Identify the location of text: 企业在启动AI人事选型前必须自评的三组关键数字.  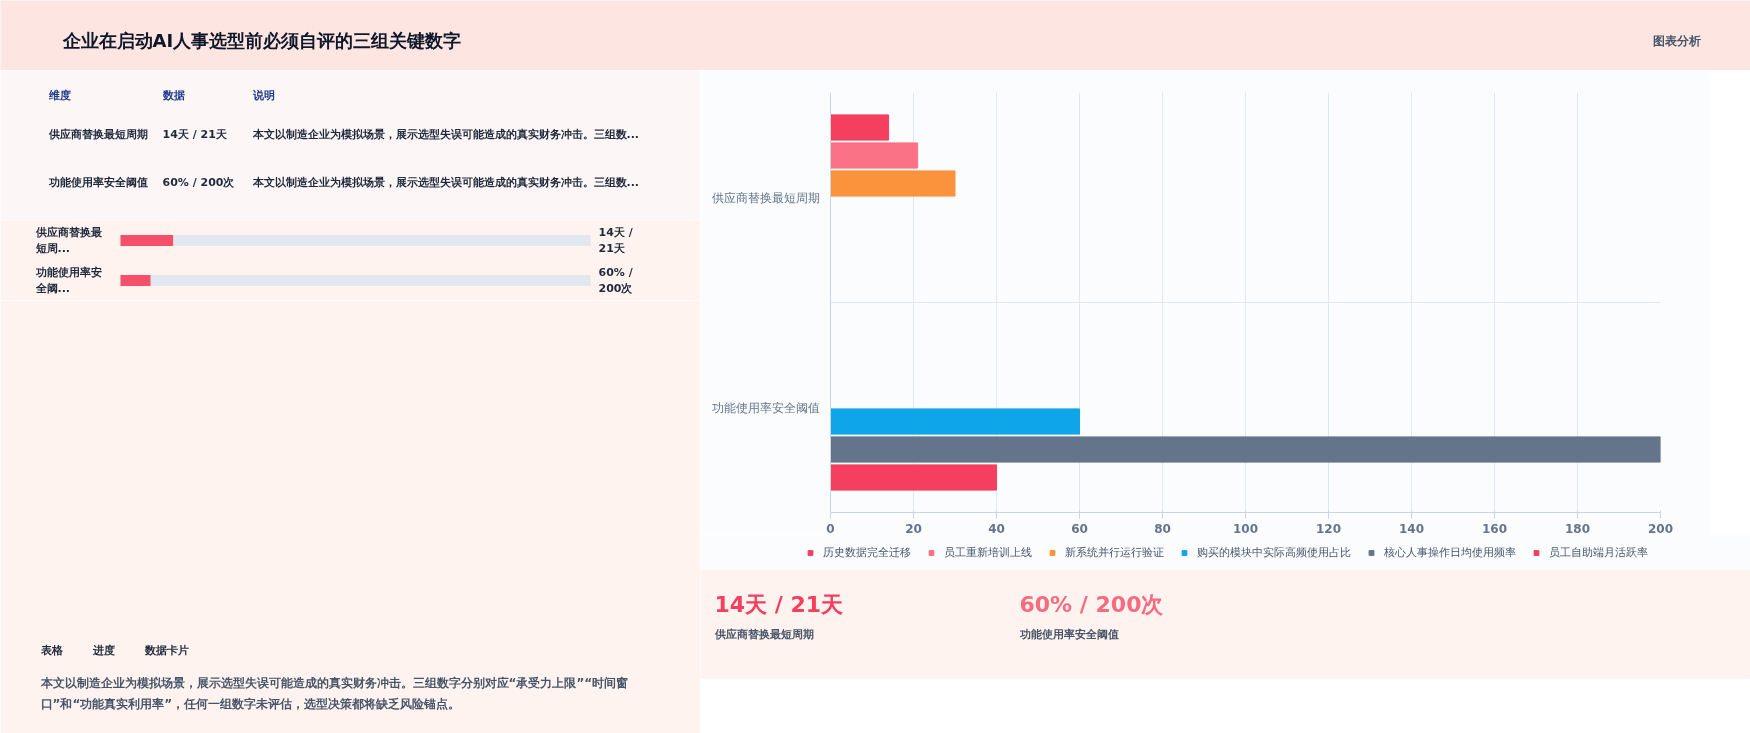
(261, 40).